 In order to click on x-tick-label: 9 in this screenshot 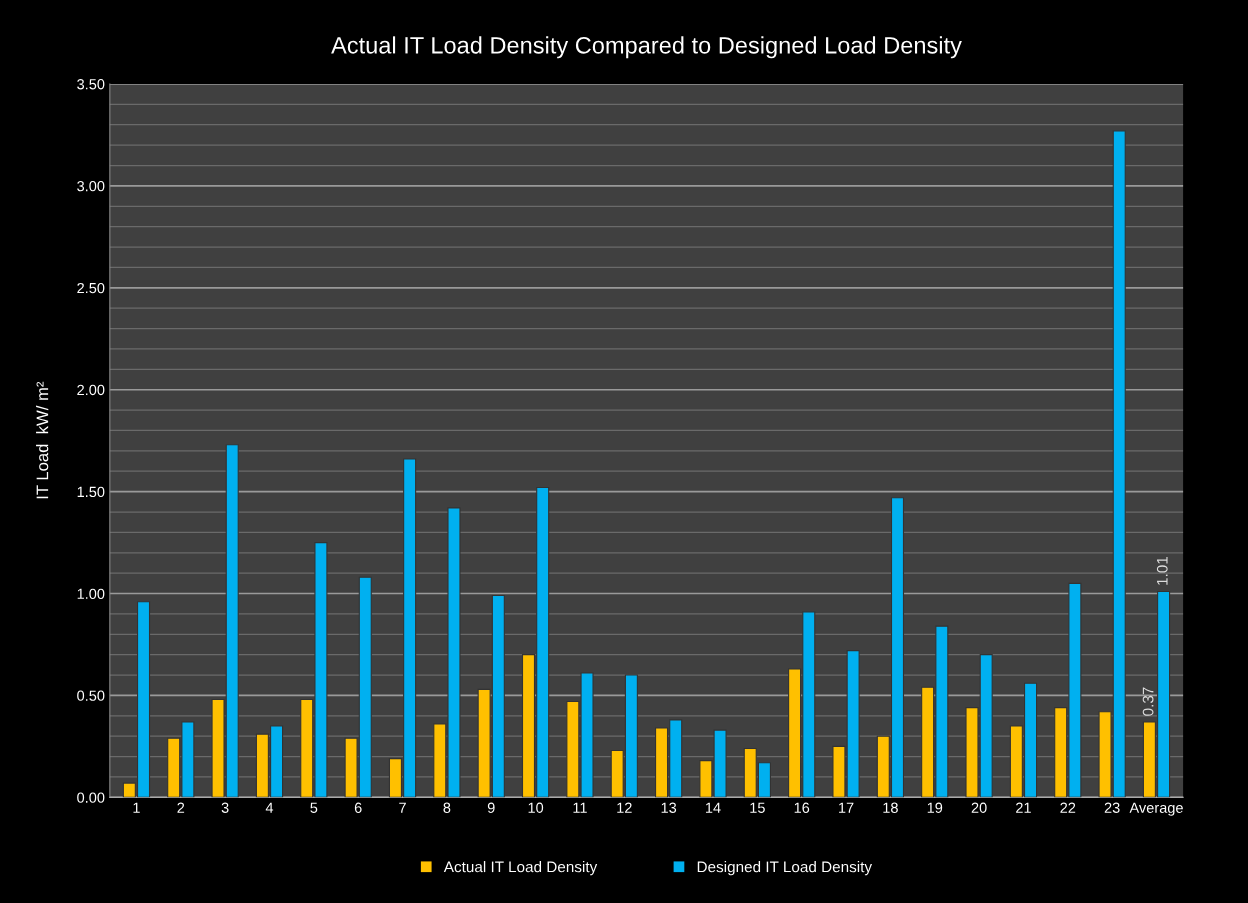, I will do `click(491, 807)`.